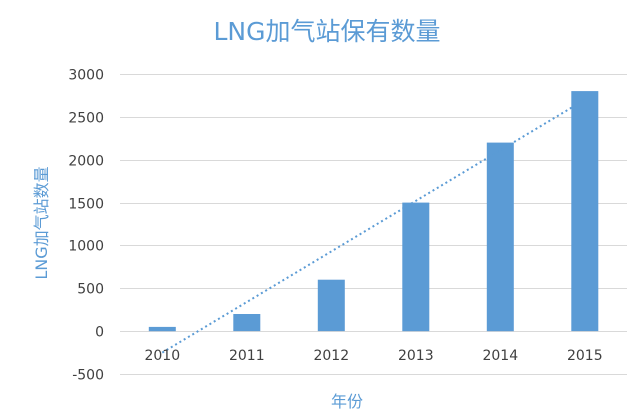  Describe the element at coordinates (331, 356) in the screenshot. I see `x-tick-label: 2012` at that location.